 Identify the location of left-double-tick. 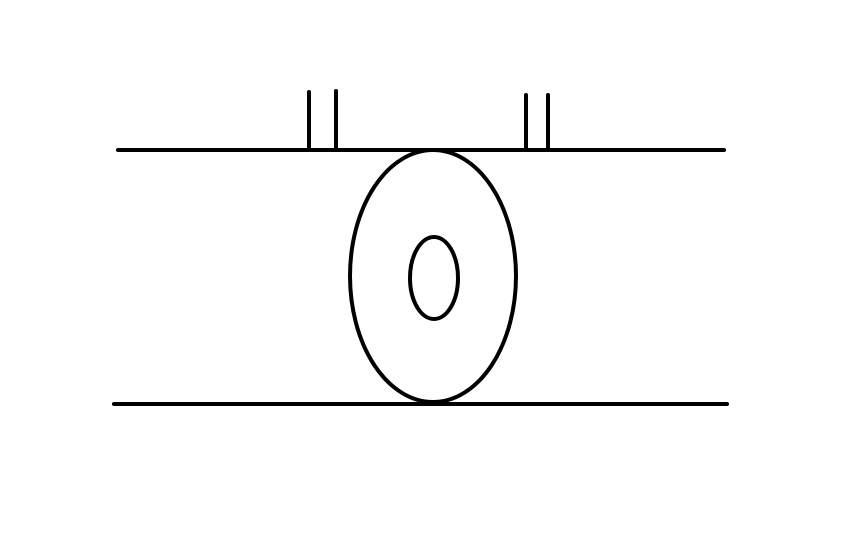
(322, 120).